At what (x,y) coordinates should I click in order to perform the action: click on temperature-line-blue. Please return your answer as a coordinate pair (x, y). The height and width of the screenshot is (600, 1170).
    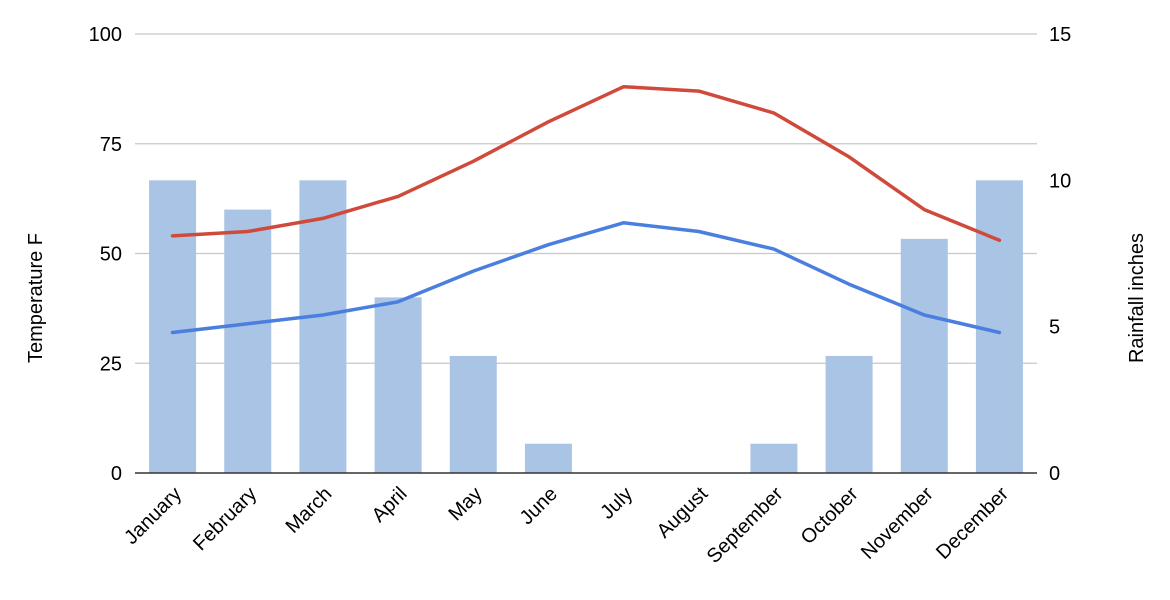
    Looking at the image, I should click on (586, 278).